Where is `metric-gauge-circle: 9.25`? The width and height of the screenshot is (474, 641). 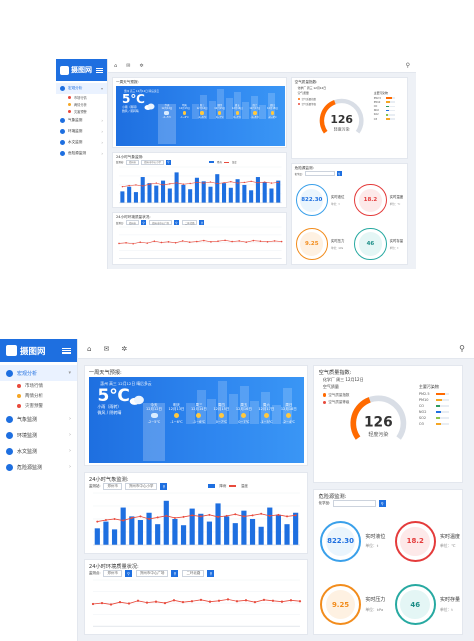 metric-gauge-circle: 9.25 is located at coordinates (311, 244).